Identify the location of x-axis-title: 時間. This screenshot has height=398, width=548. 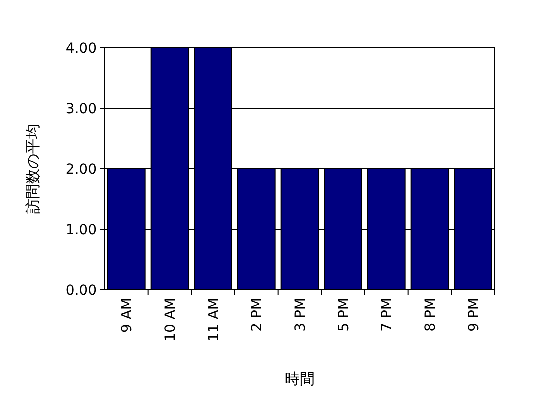
(300, 379).